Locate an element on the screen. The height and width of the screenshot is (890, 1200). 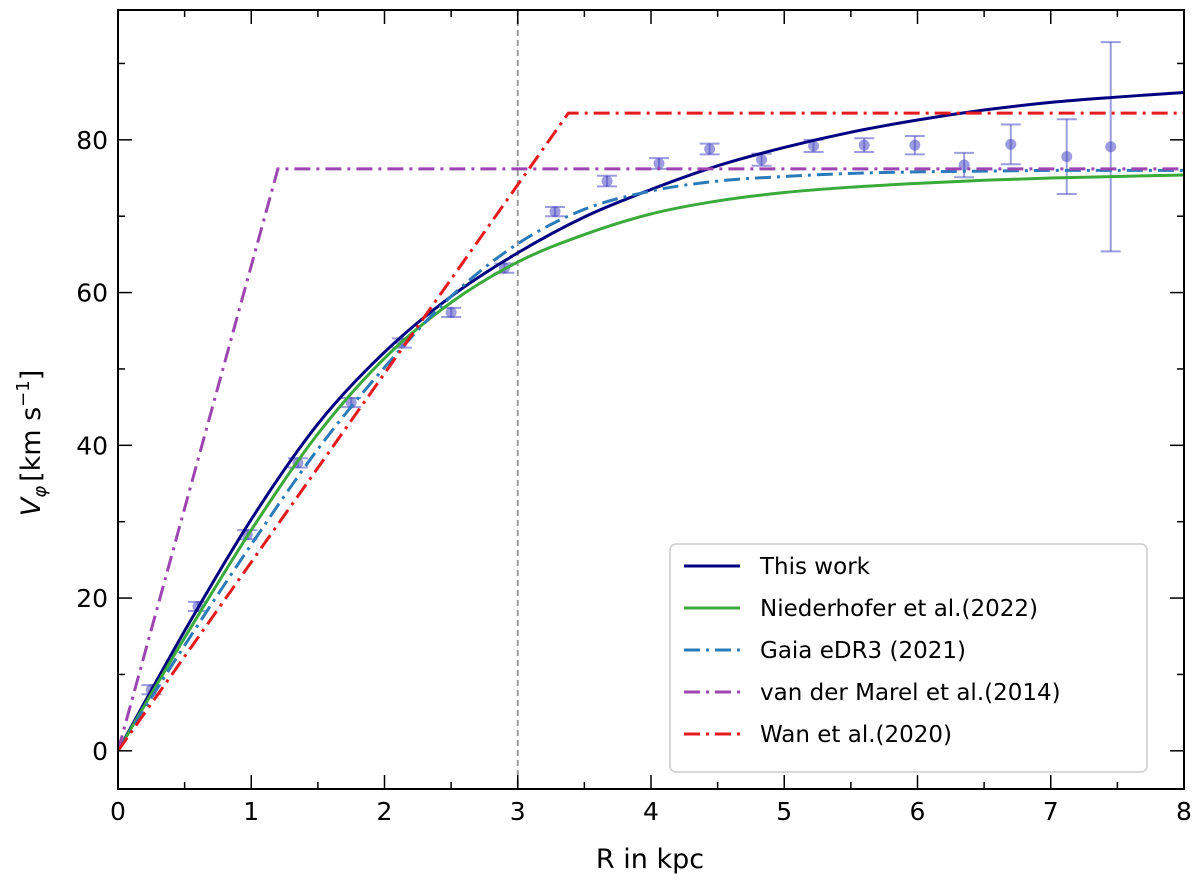
x-axis-label: R in kpc is located at coordinates (650, 859).